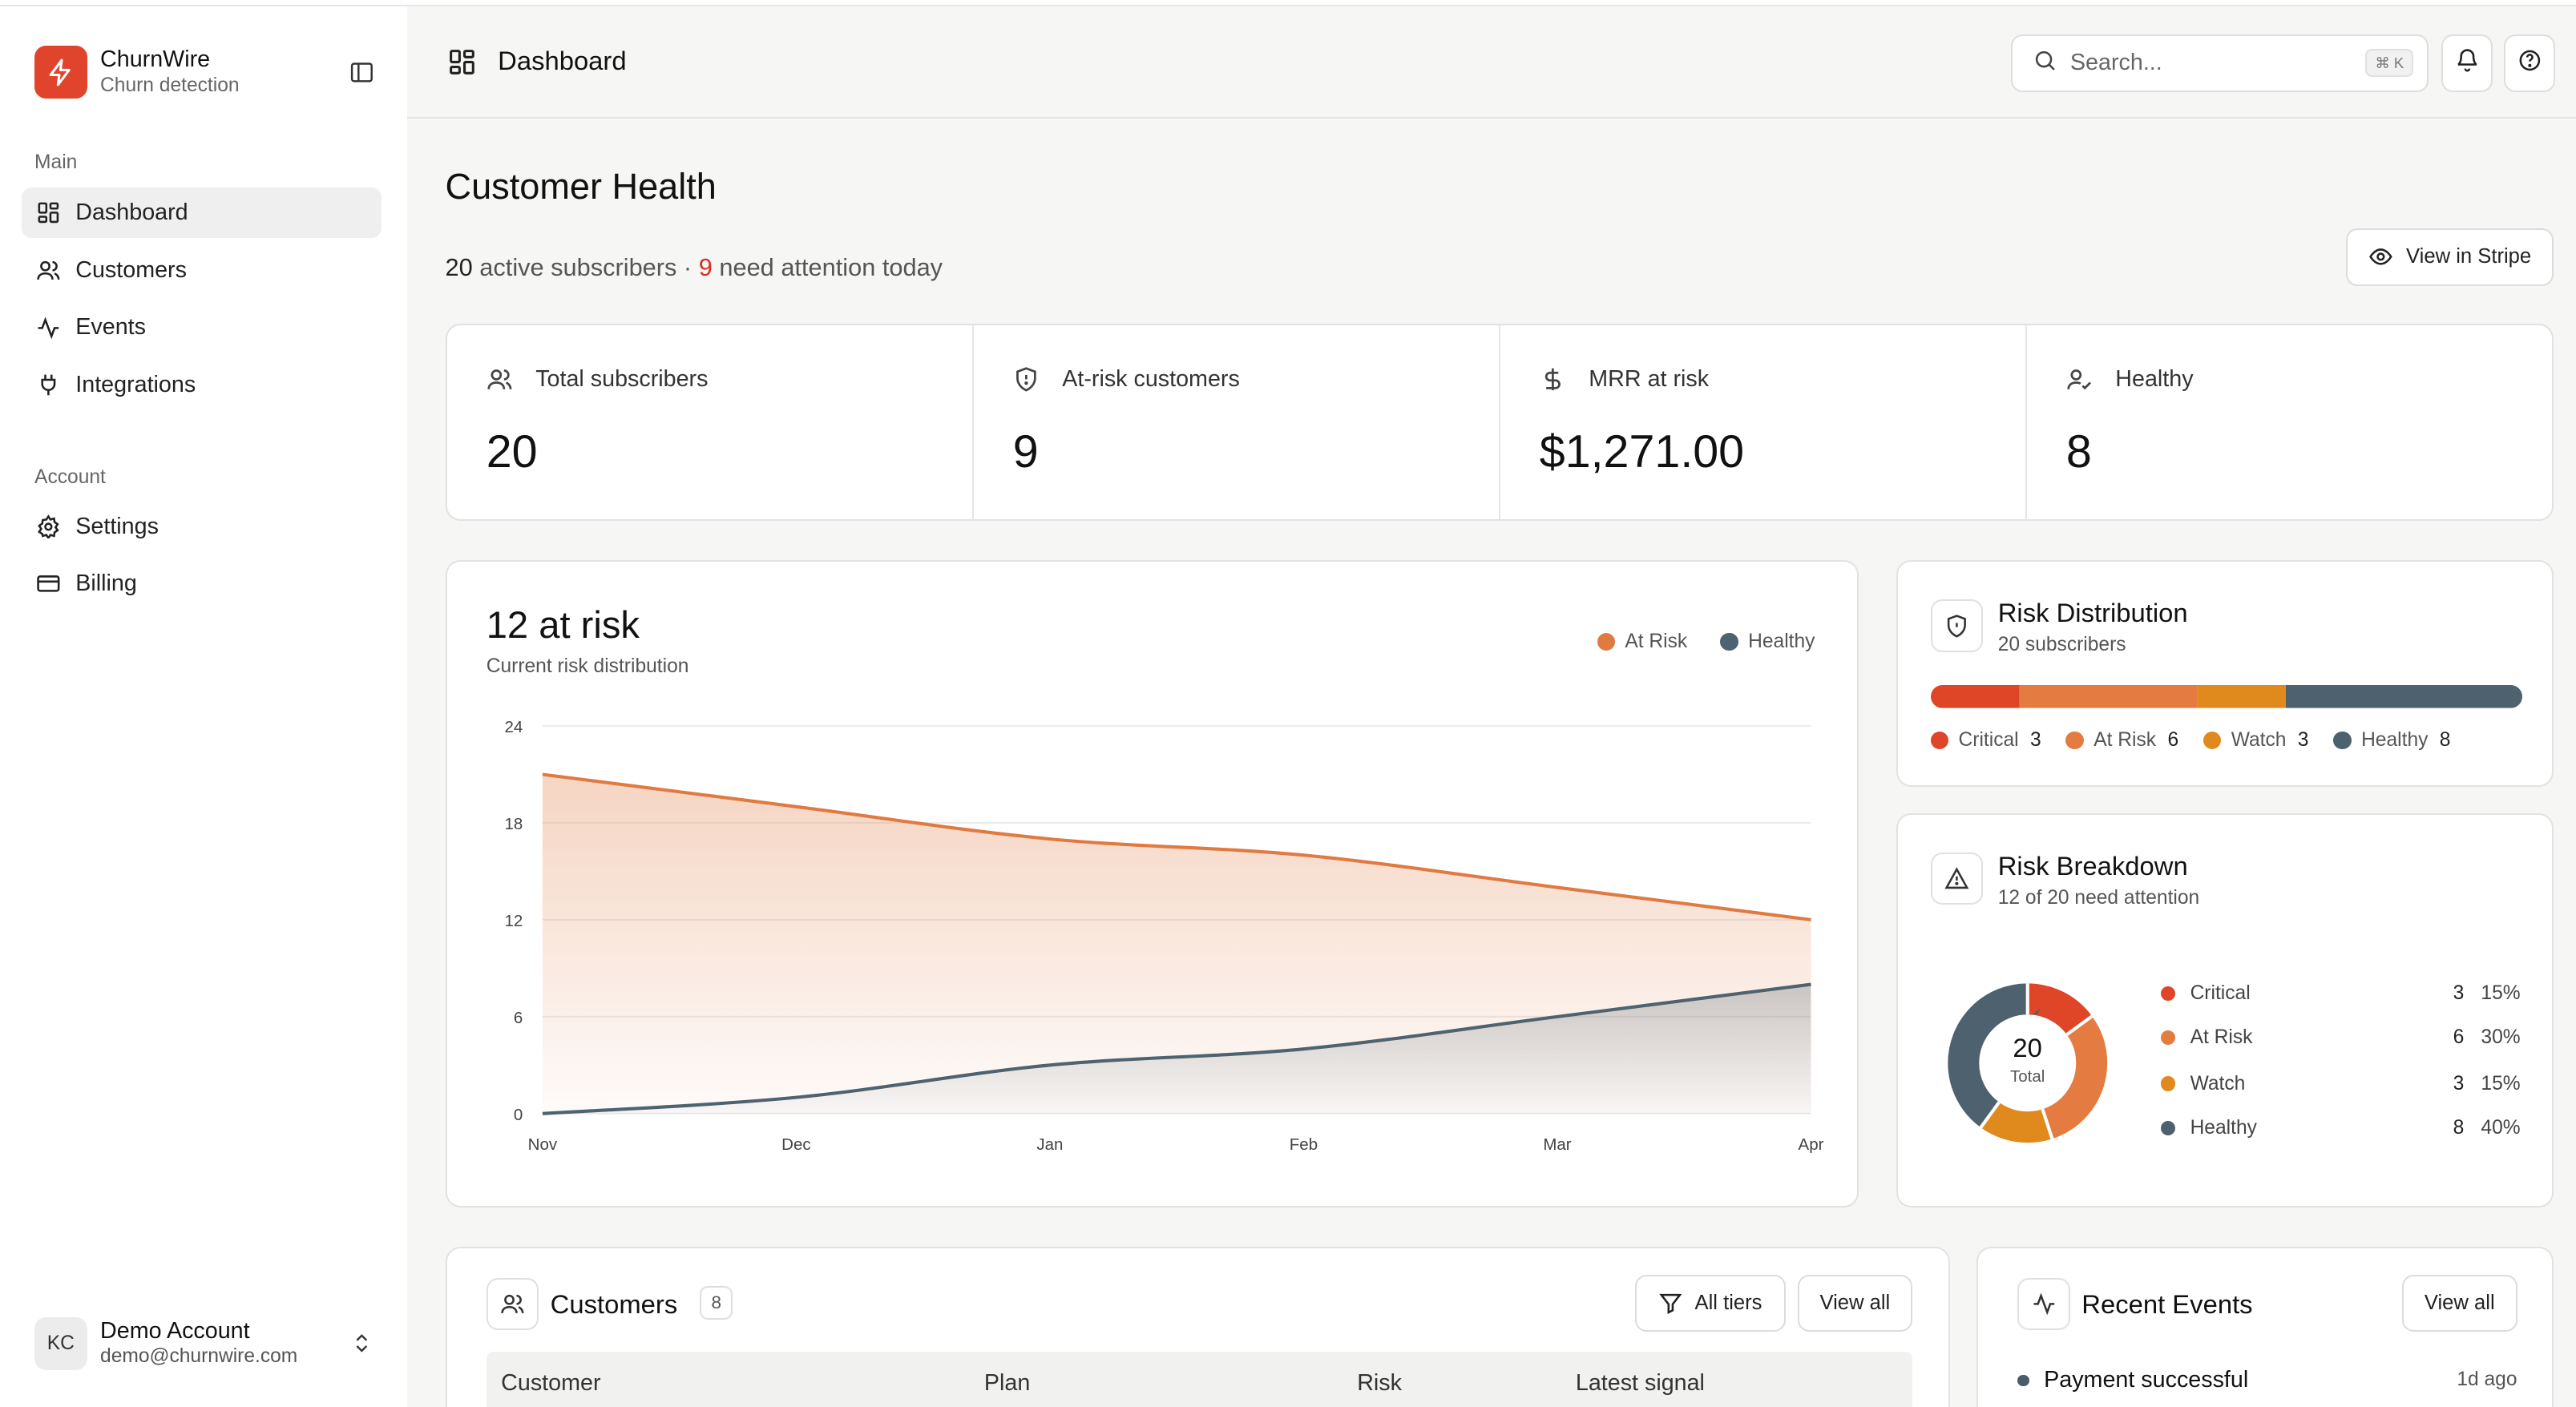  Describe the element at coordinates (2023, 1380) in the screenshot. I see `event-dot` at that location.